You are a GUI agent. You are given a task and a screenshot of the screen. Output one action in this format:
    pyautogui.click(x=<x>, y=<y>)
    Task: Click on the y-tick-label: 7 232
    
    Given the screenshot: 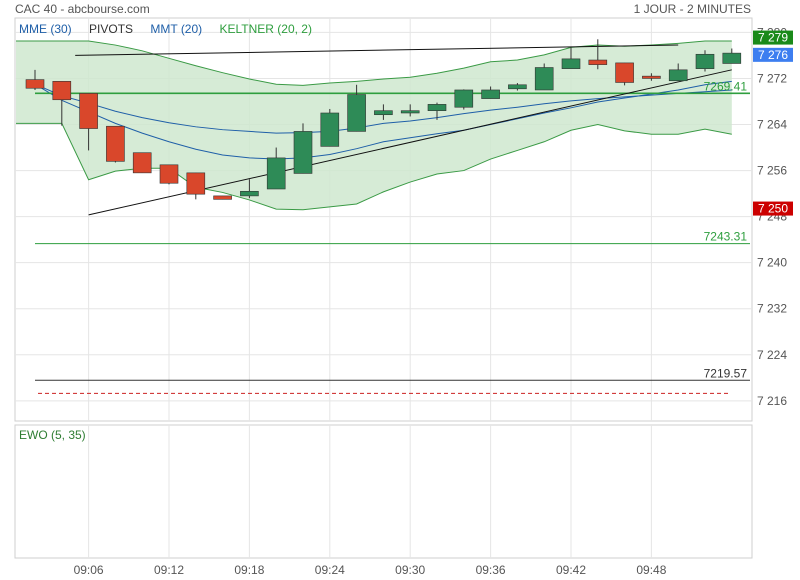 What is the action you would take?
    pyautogui.click(x=772, y=309)
    